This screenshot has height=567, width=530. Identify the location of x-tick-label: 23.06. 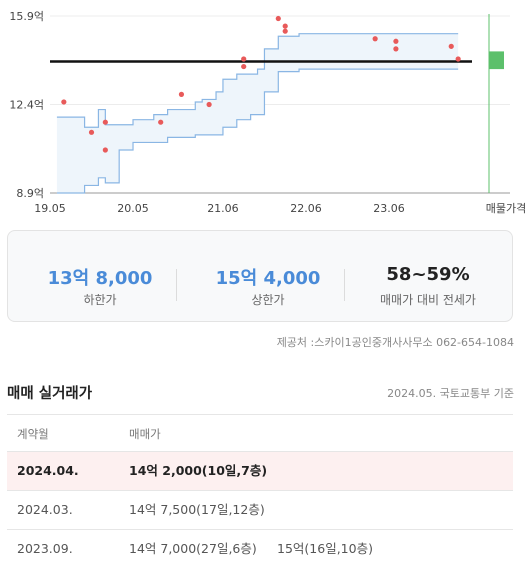
(389, 208).